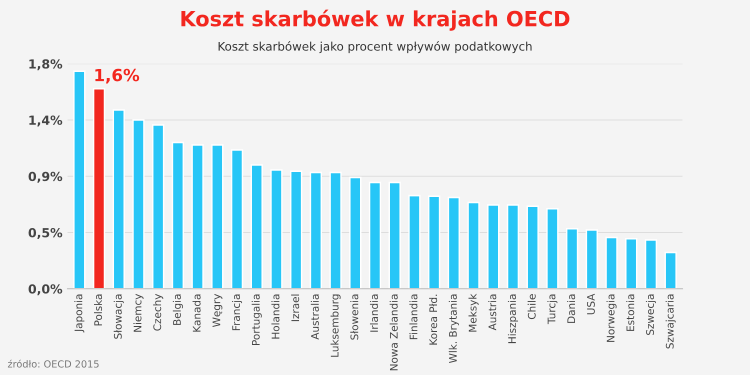  Describe the element at coordinates (117, 76) in the screenshot. I see `annotation: 1,6%` at that location.